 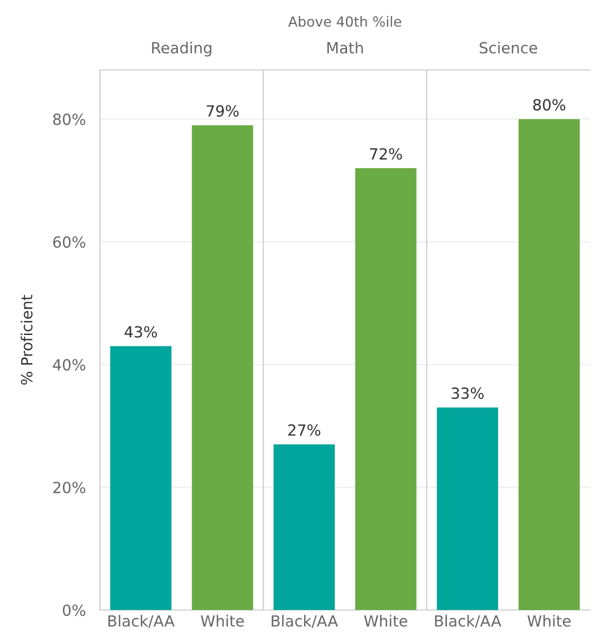 I want to click on y-tick-label: 0%, so click(x=74, y=610).